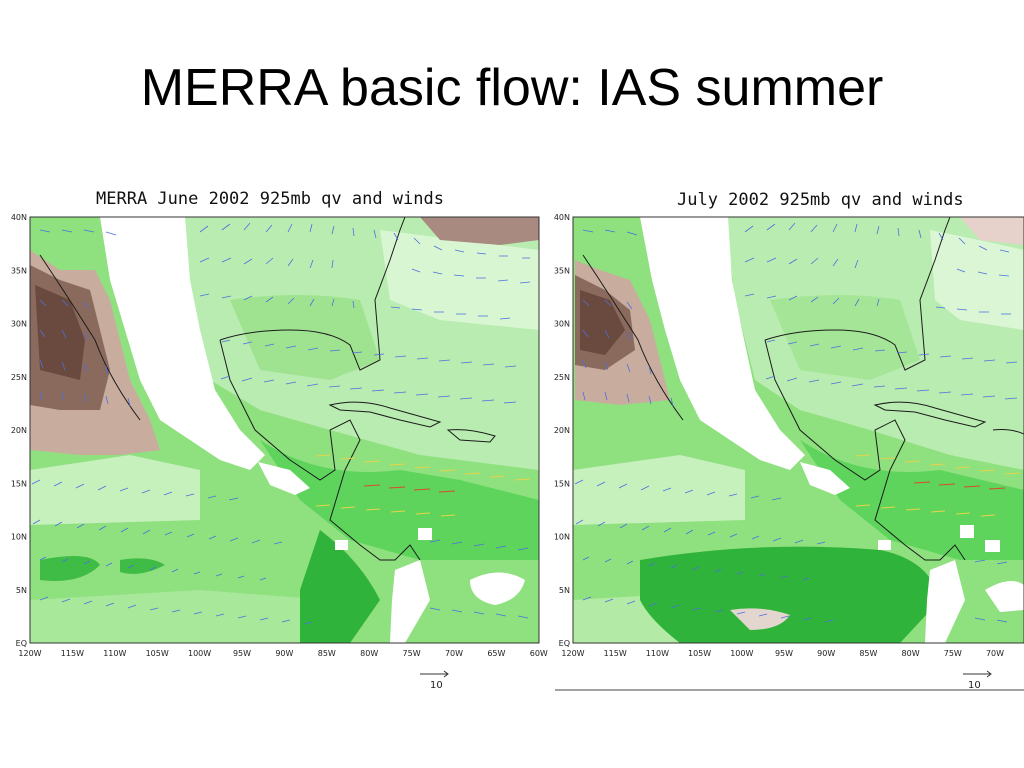  I want to click on slide-title: MERRA basic flow: IAS summer, so click(512, 88).